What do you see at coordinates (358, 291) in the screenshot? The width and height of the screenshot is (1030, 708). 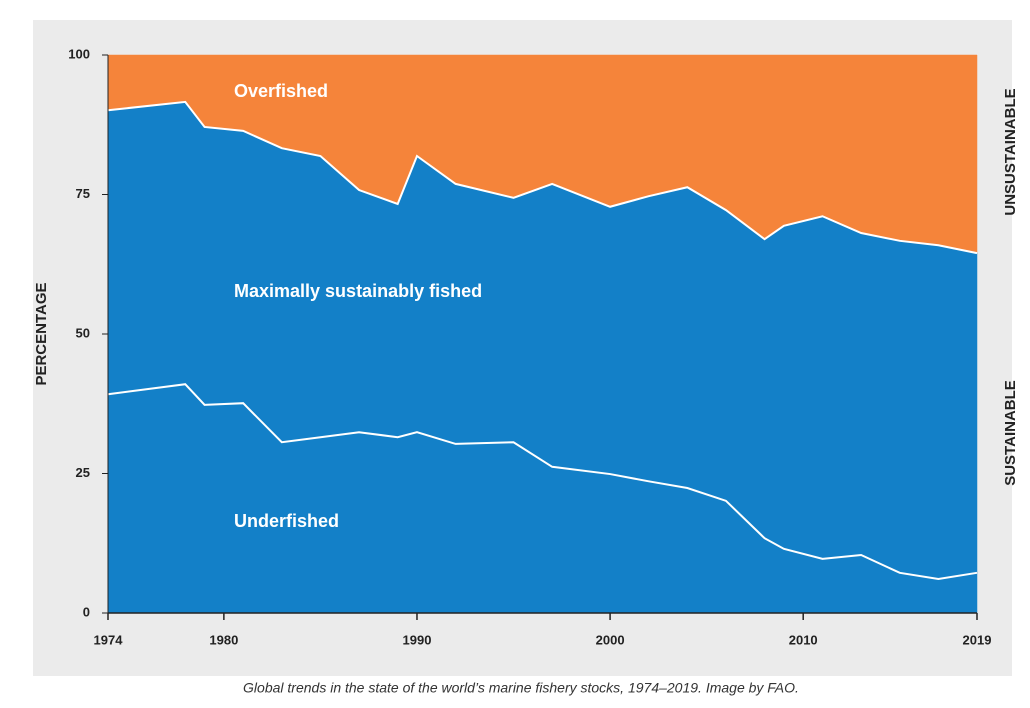 I see `area-label: Maximally sustainably fished` at bounding box center [358, 291].